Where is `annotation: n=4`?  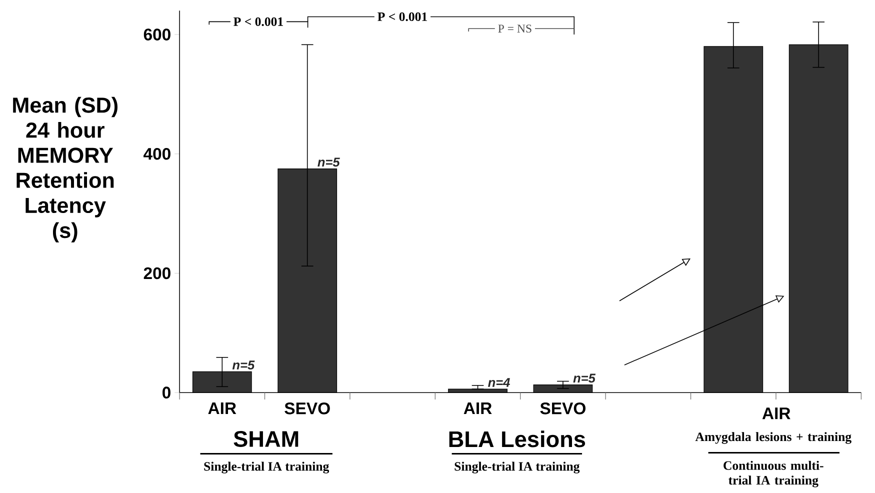 annotation: n=4 is located at coordinates (499, 382).